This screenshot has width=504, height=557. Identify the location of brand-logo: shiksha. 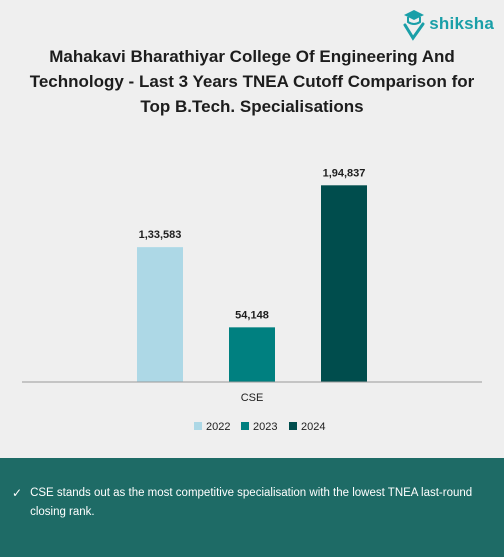
(447, 24).